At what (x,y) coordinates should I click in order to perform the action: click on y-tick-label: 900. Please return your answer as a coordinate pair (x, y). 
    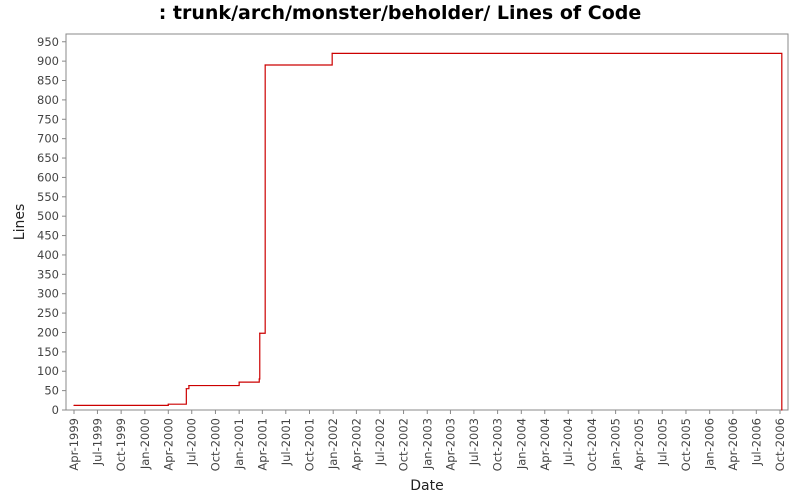
    Looking at the image, I should click on (48, 61).